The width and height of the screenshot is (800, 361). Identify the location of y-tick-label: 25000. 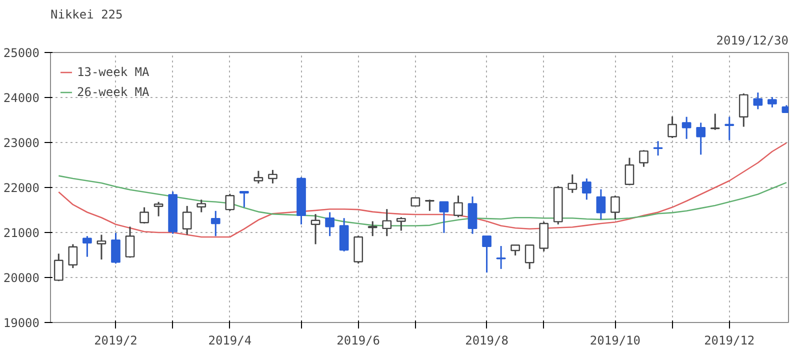
(21, 53).